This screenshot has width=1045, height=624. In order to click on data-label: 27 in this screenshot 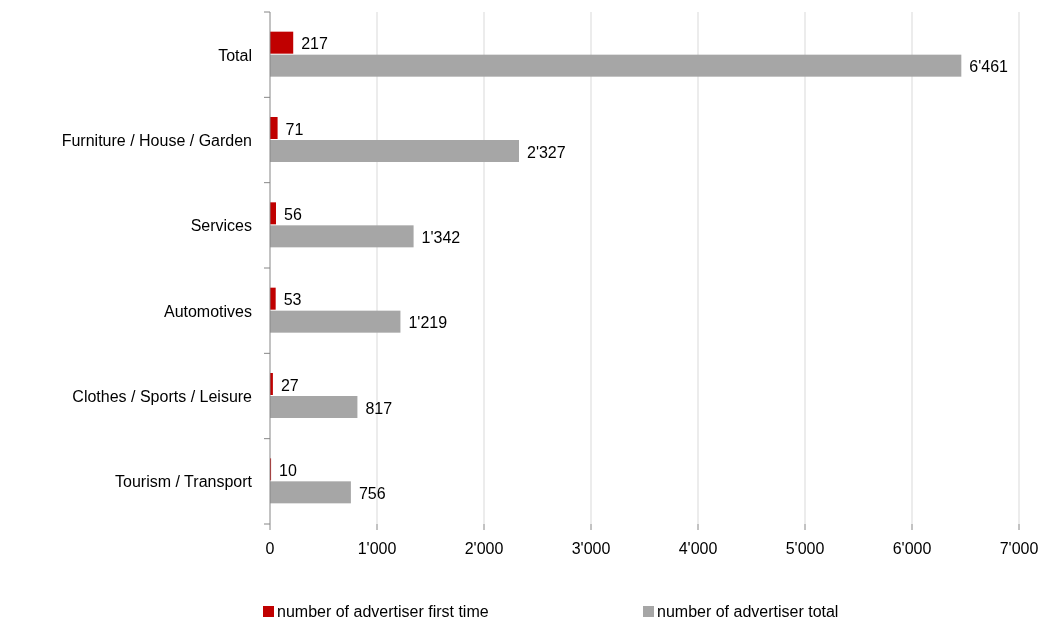, I will do `click(289, 385)`.